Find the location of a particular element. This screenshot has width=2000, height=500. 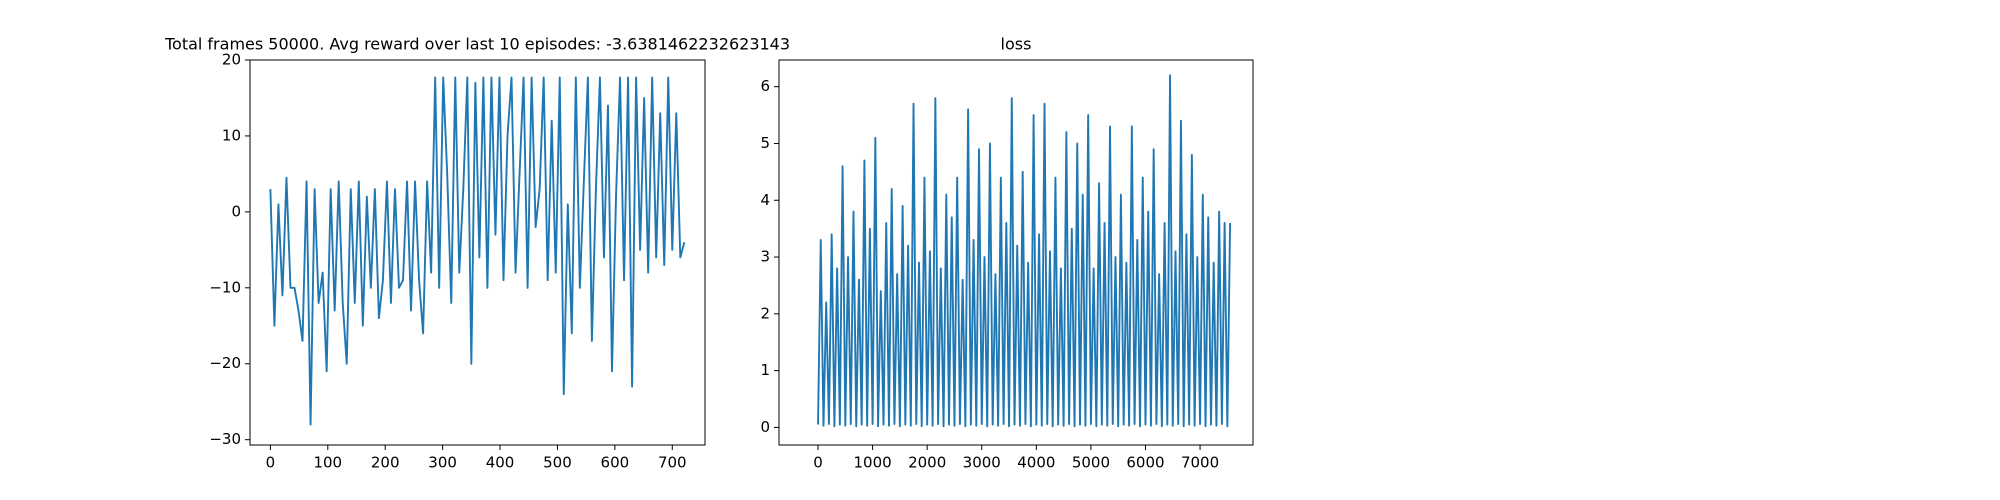

x-tick-label: 600 is located at coordinates (615, 463).